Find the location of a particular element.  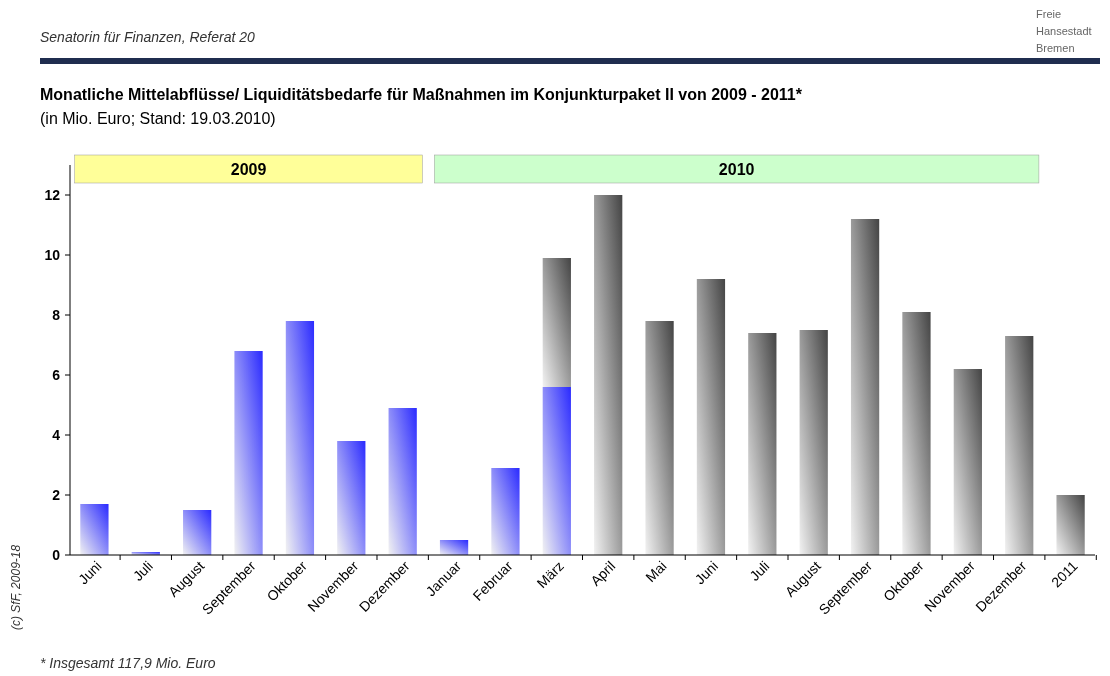

text: Senatorin für Finanzen, Referat 20 is located at coordinates (148, 37).